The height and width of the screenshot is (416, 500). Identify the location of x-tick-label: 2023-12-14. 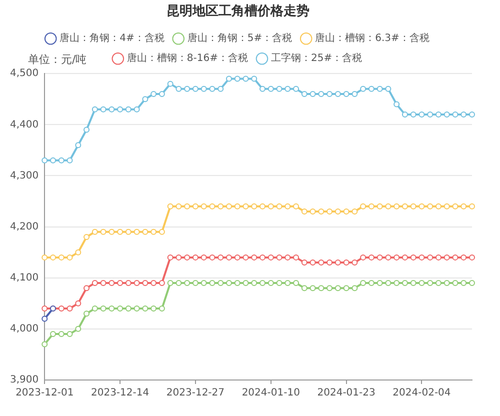
(120, 393).